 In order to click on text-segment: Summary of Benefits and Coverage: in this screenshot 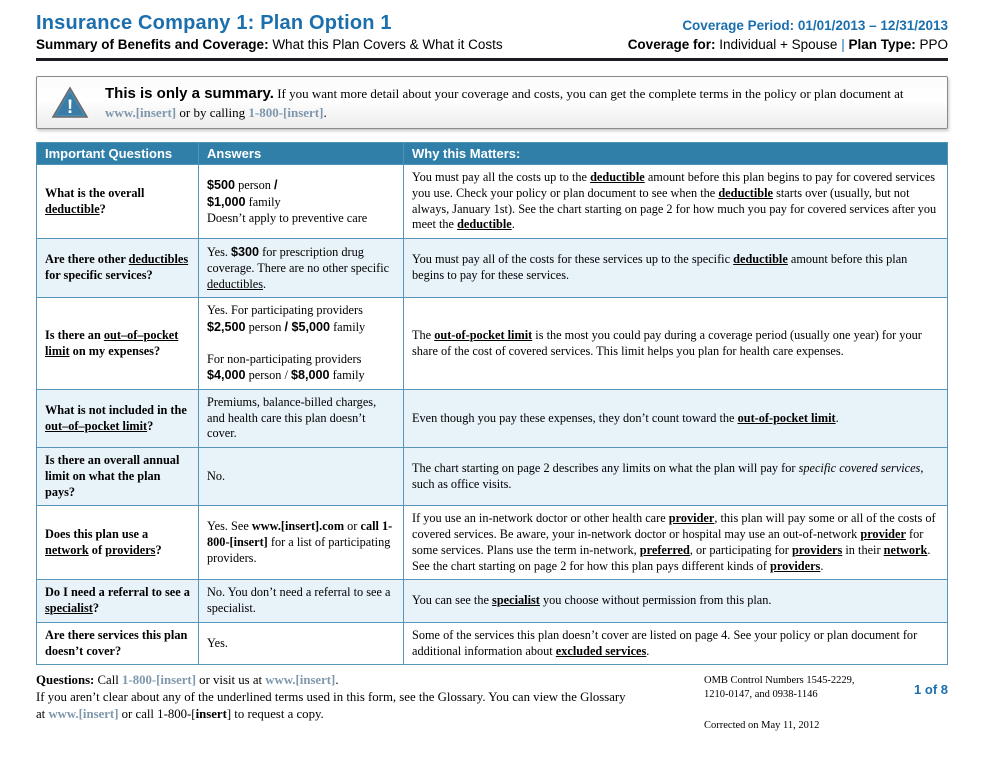, I will do `click(152, 44)`.